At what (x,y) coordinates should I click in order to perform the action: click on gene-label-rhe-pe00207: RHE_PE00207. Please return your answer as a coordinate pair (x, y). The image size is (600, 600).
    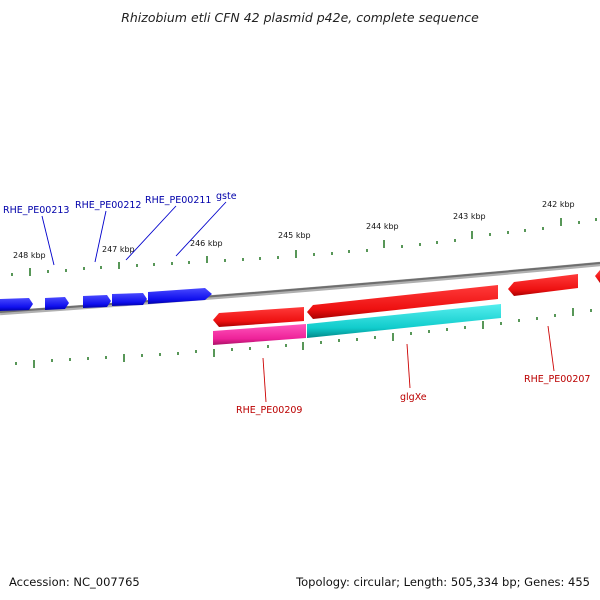
    Looking at the image, I should click on (557, 379).